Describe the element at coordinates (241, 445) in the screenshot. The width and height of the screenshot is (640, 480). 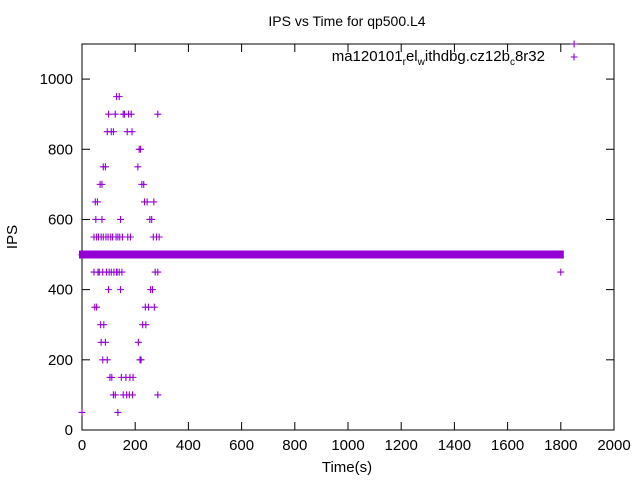
I see `x-tick-label: 600` at that location.